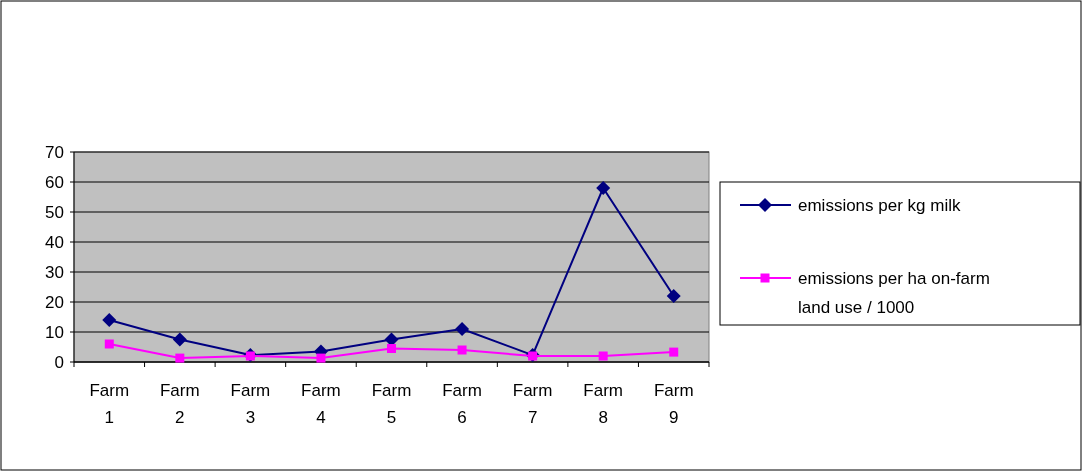 The width and height of the screenshot is (1082, 471). Describe the element at coordinates (54, 302) in the screenshot. I see `y-tick-label: 20` at that location.